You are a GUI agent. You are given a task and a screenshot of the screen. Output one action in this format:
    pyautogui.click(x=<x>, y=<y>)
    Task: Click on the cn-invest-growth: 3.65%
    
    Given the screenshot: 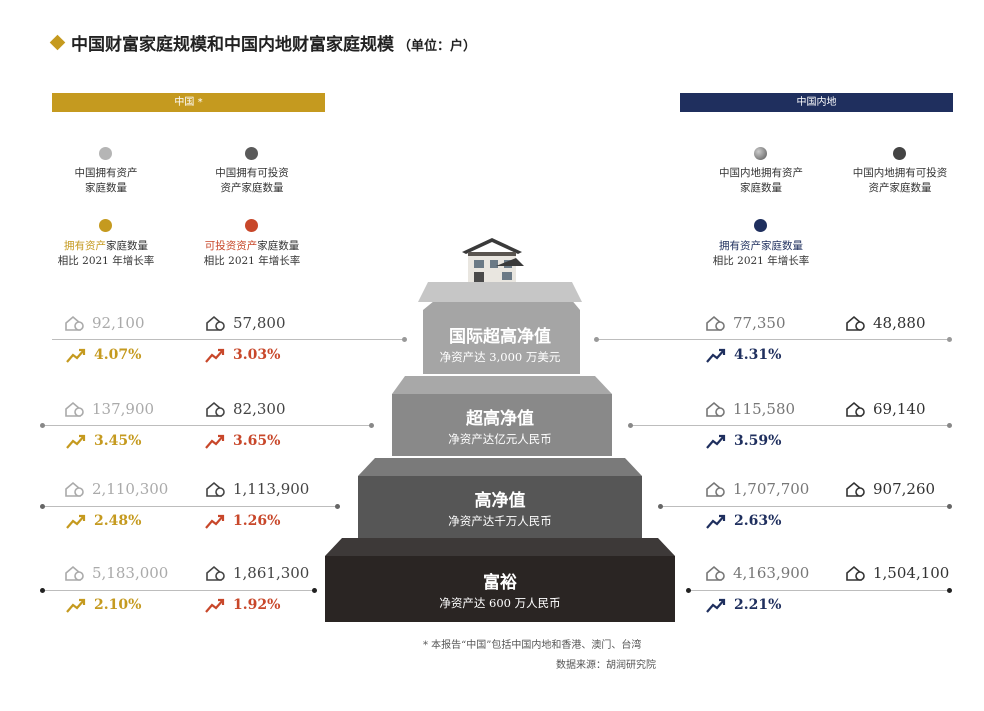 What is the action you would take?
    pyautogui.click(x=242, y=441)
    